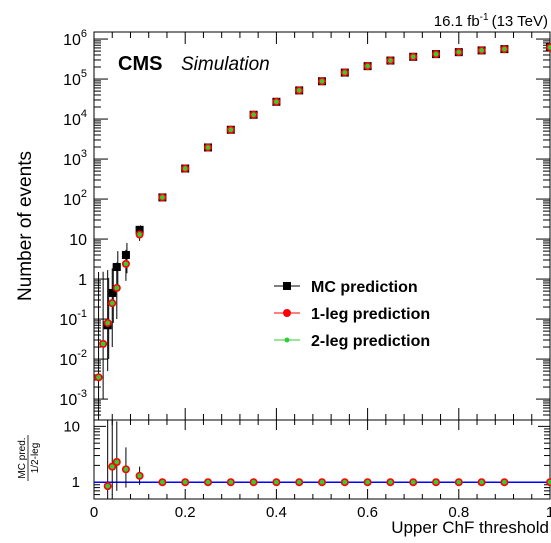 This screenshot has width=551, height=543. What do you see at coordinates (370, 314) in the screenshot?
I see `legend-label-1leg: 1-leg prediction` at bounding box center [370, 314].